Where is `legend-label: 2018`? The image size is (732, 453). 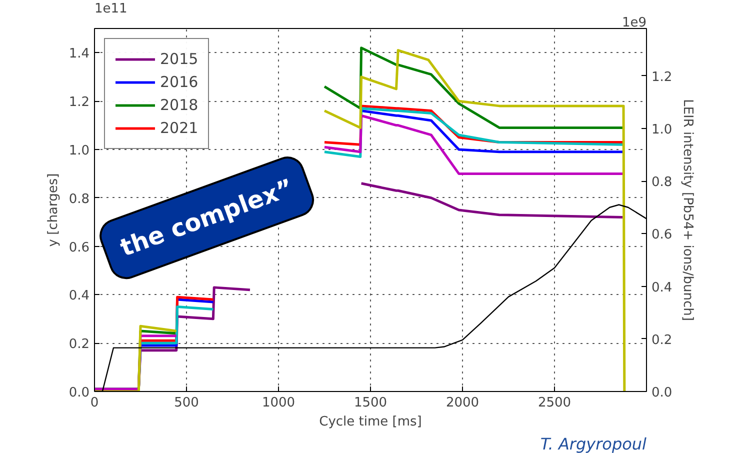 legend-label: 2018 is located at coordinates (179, 105).